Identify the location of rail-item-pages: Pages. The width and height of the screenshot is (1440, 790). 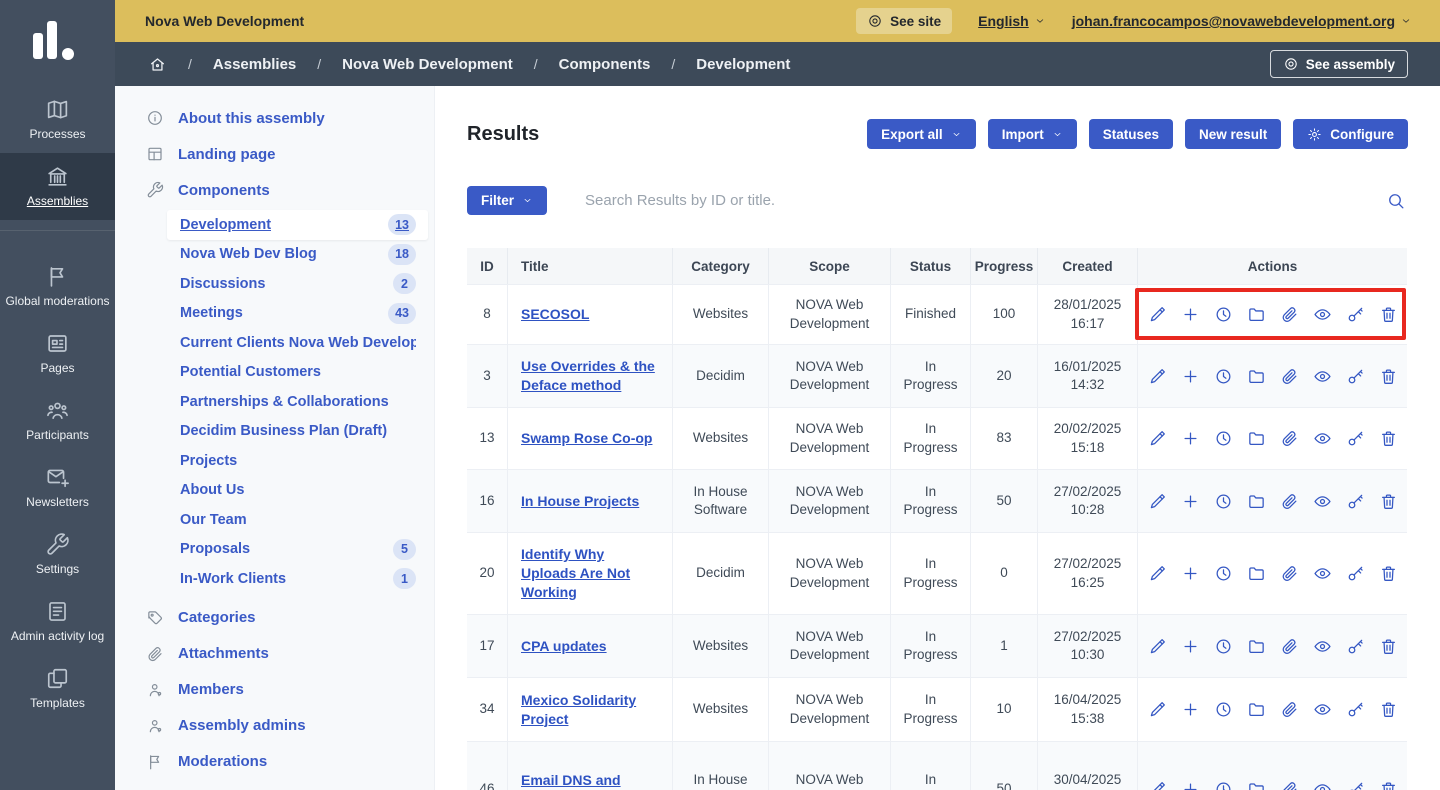
(57, 353).